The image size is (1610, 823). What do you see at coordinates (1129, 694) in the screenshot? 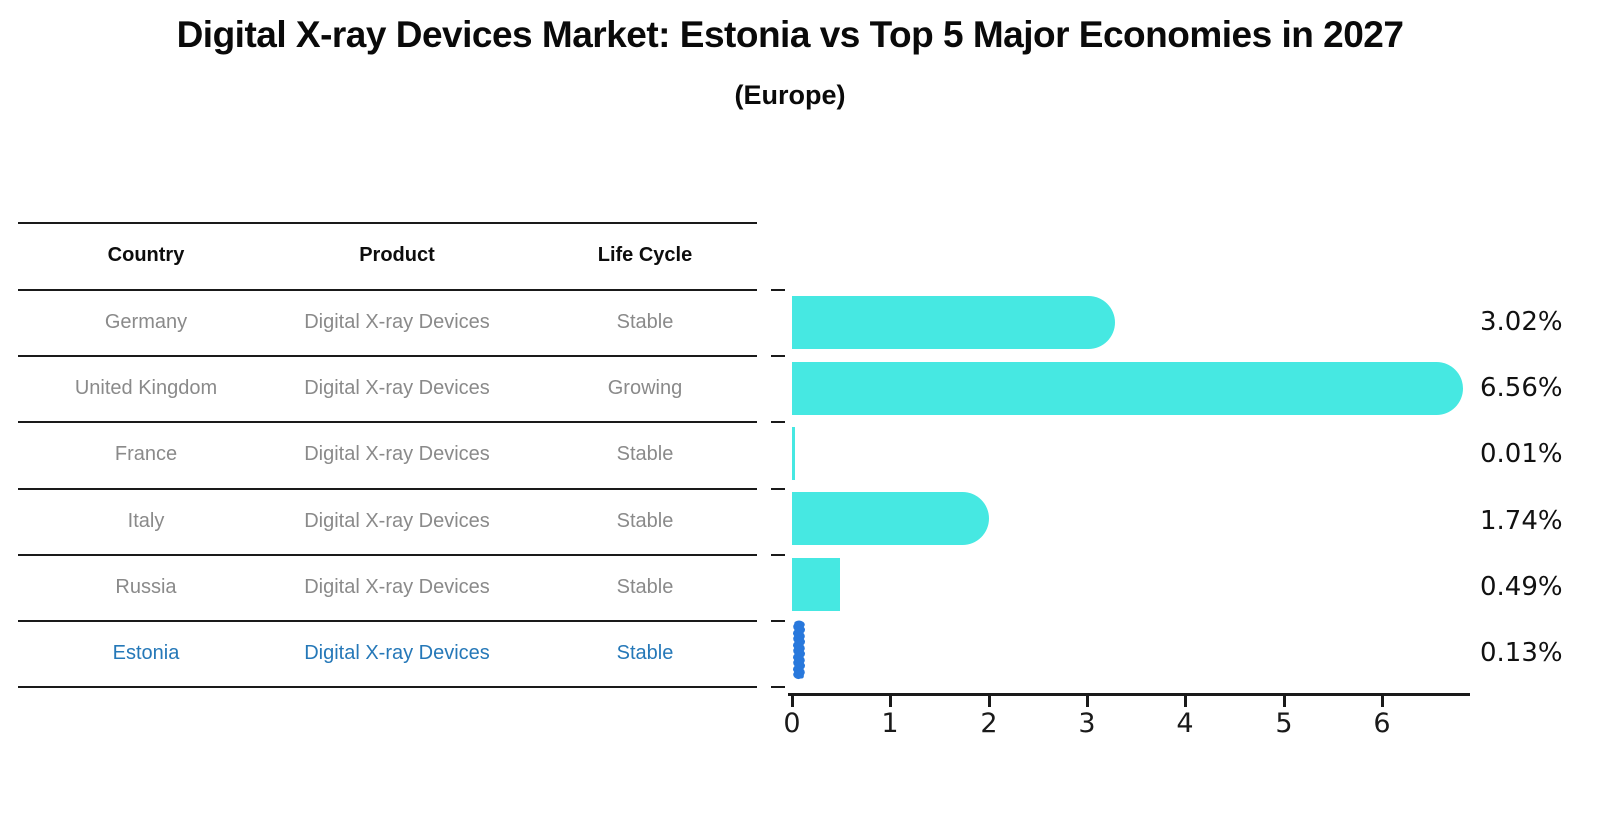
I see `x-axis-line` at bounding box center [1129, 694].